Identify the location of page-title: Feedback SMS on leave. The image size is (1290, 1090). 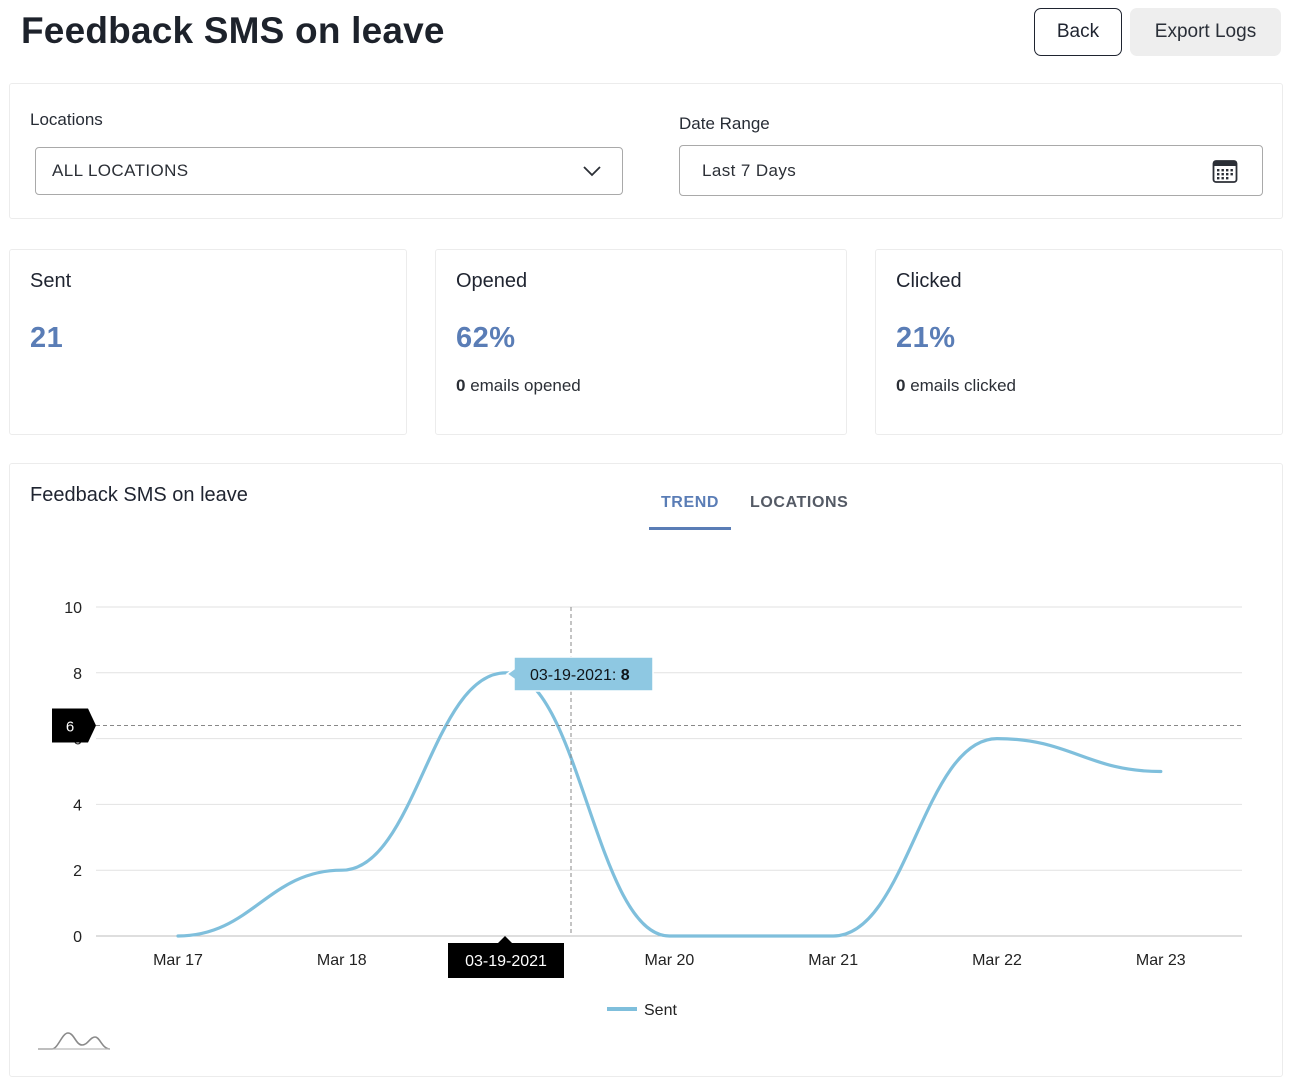
(233, 30).